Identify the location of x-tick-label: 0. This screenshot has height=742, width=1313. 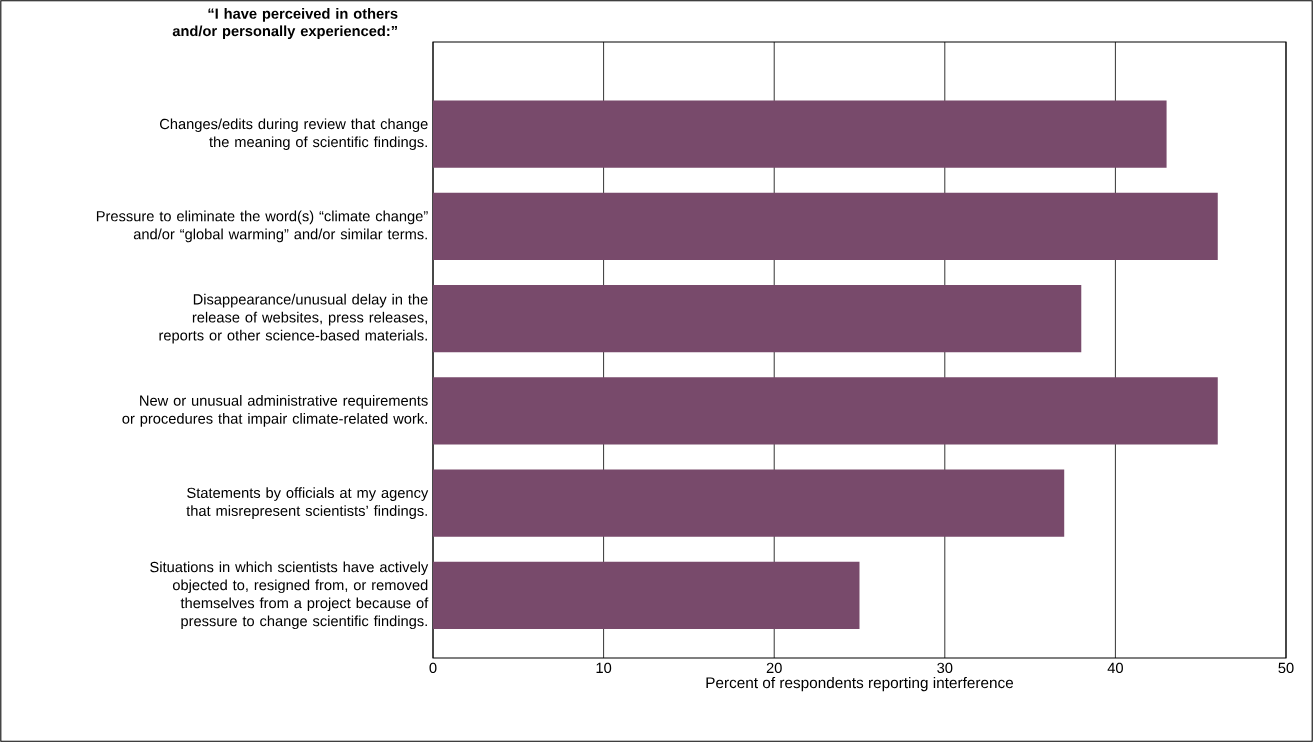
(433, 668).